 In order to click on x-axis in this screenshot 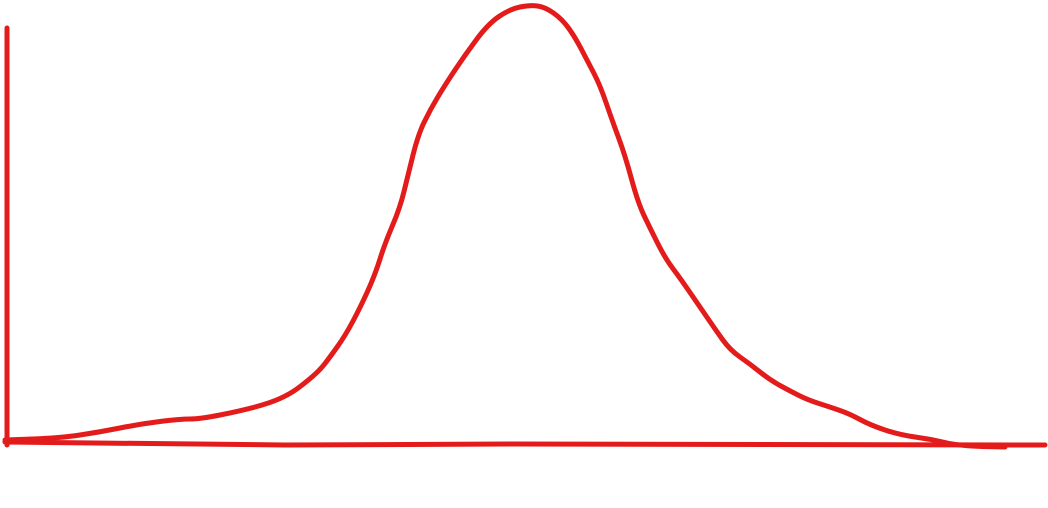, I will do `click(525, 443)`.